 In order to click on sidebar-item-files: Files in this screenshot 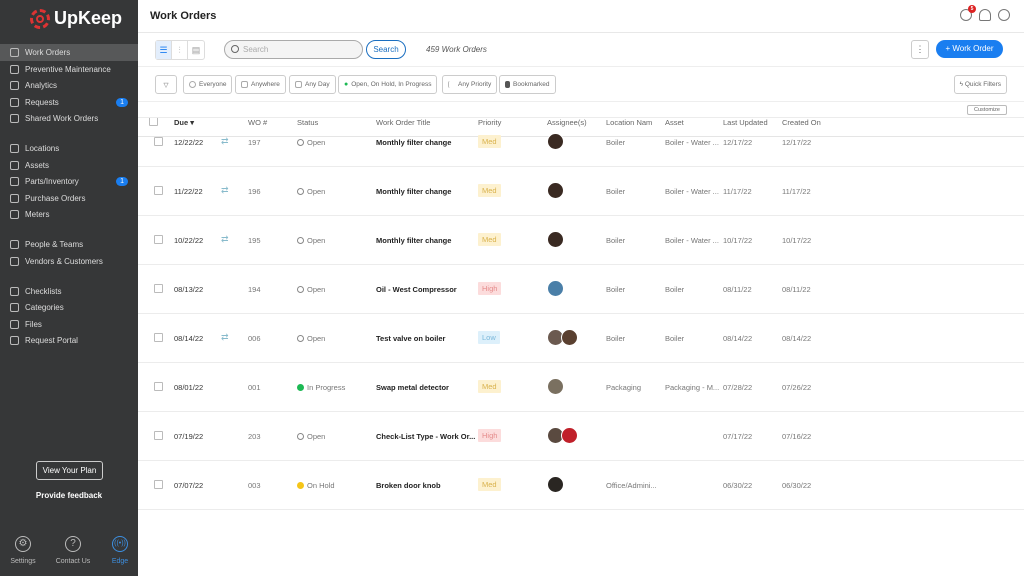, I will do `click(69, 324)`.